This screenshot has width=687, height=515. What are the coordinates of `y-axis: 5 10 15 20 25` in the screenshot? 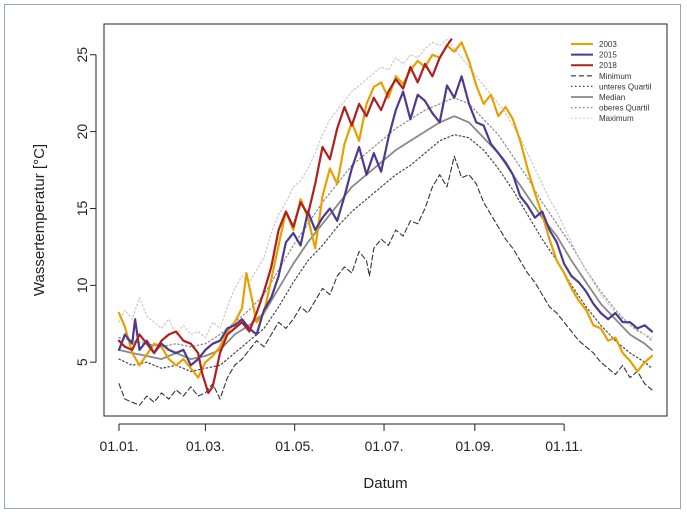 It's located at (85, 206).